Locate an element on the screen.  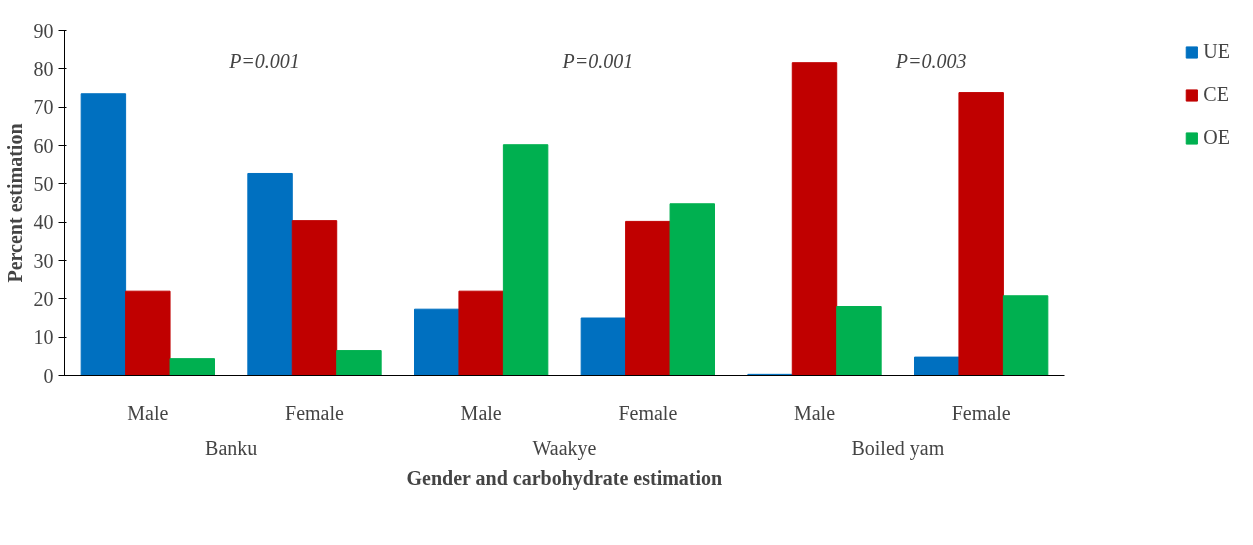
y-tick-label: 80 is located at coordinates (43, 68).